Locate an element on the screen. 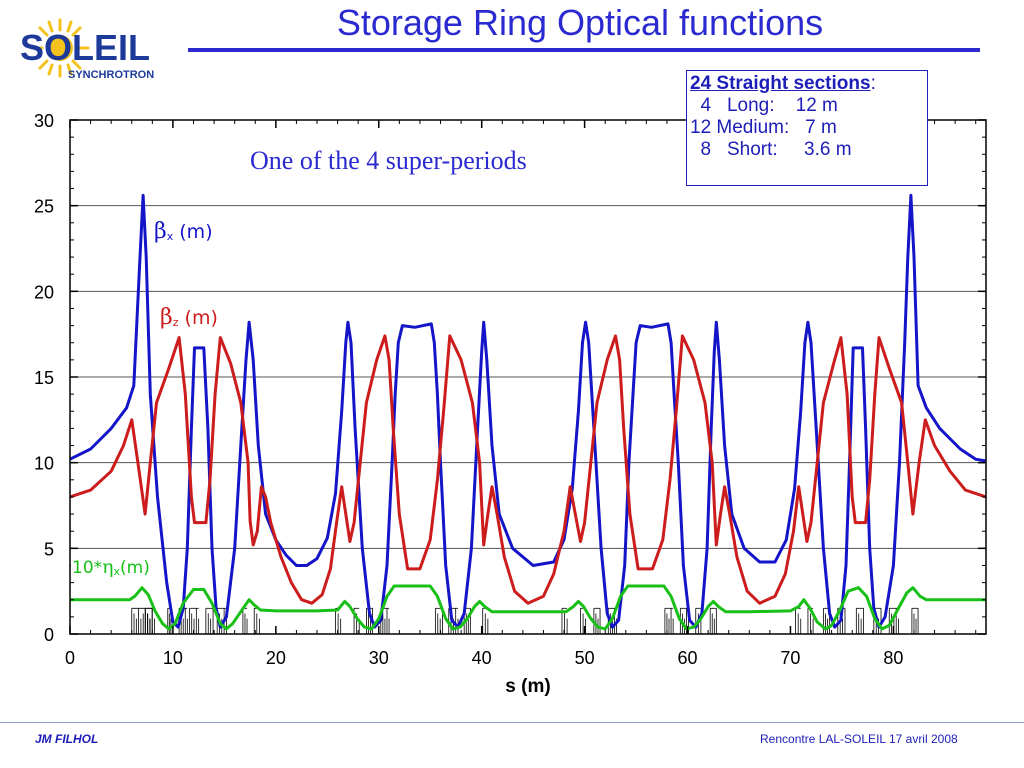 This screenshot has height=768, width=1024. beta-z-unit: (m) is located at coordinates (198, 318).